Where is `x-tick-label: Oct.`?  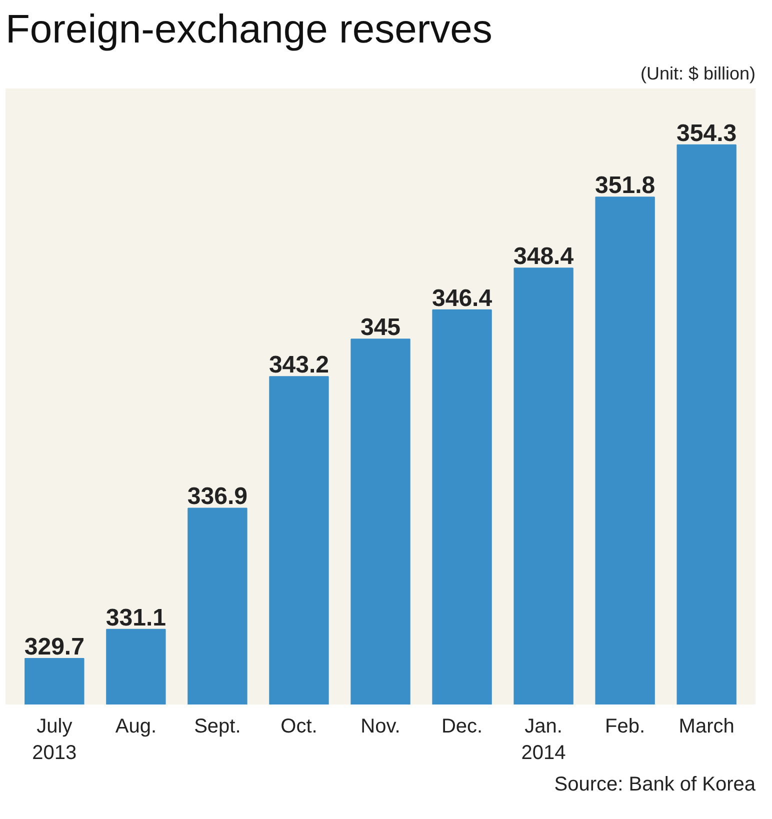 x-tick-label: Oct. is located at coordinates (299, 727).